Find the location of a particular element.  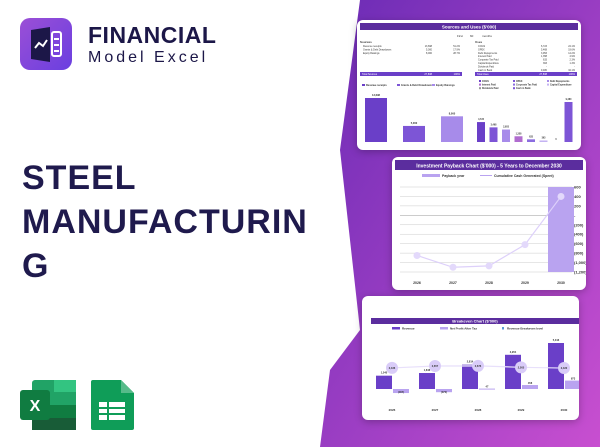

data-label: (370) is located at coordinates (444, 392).